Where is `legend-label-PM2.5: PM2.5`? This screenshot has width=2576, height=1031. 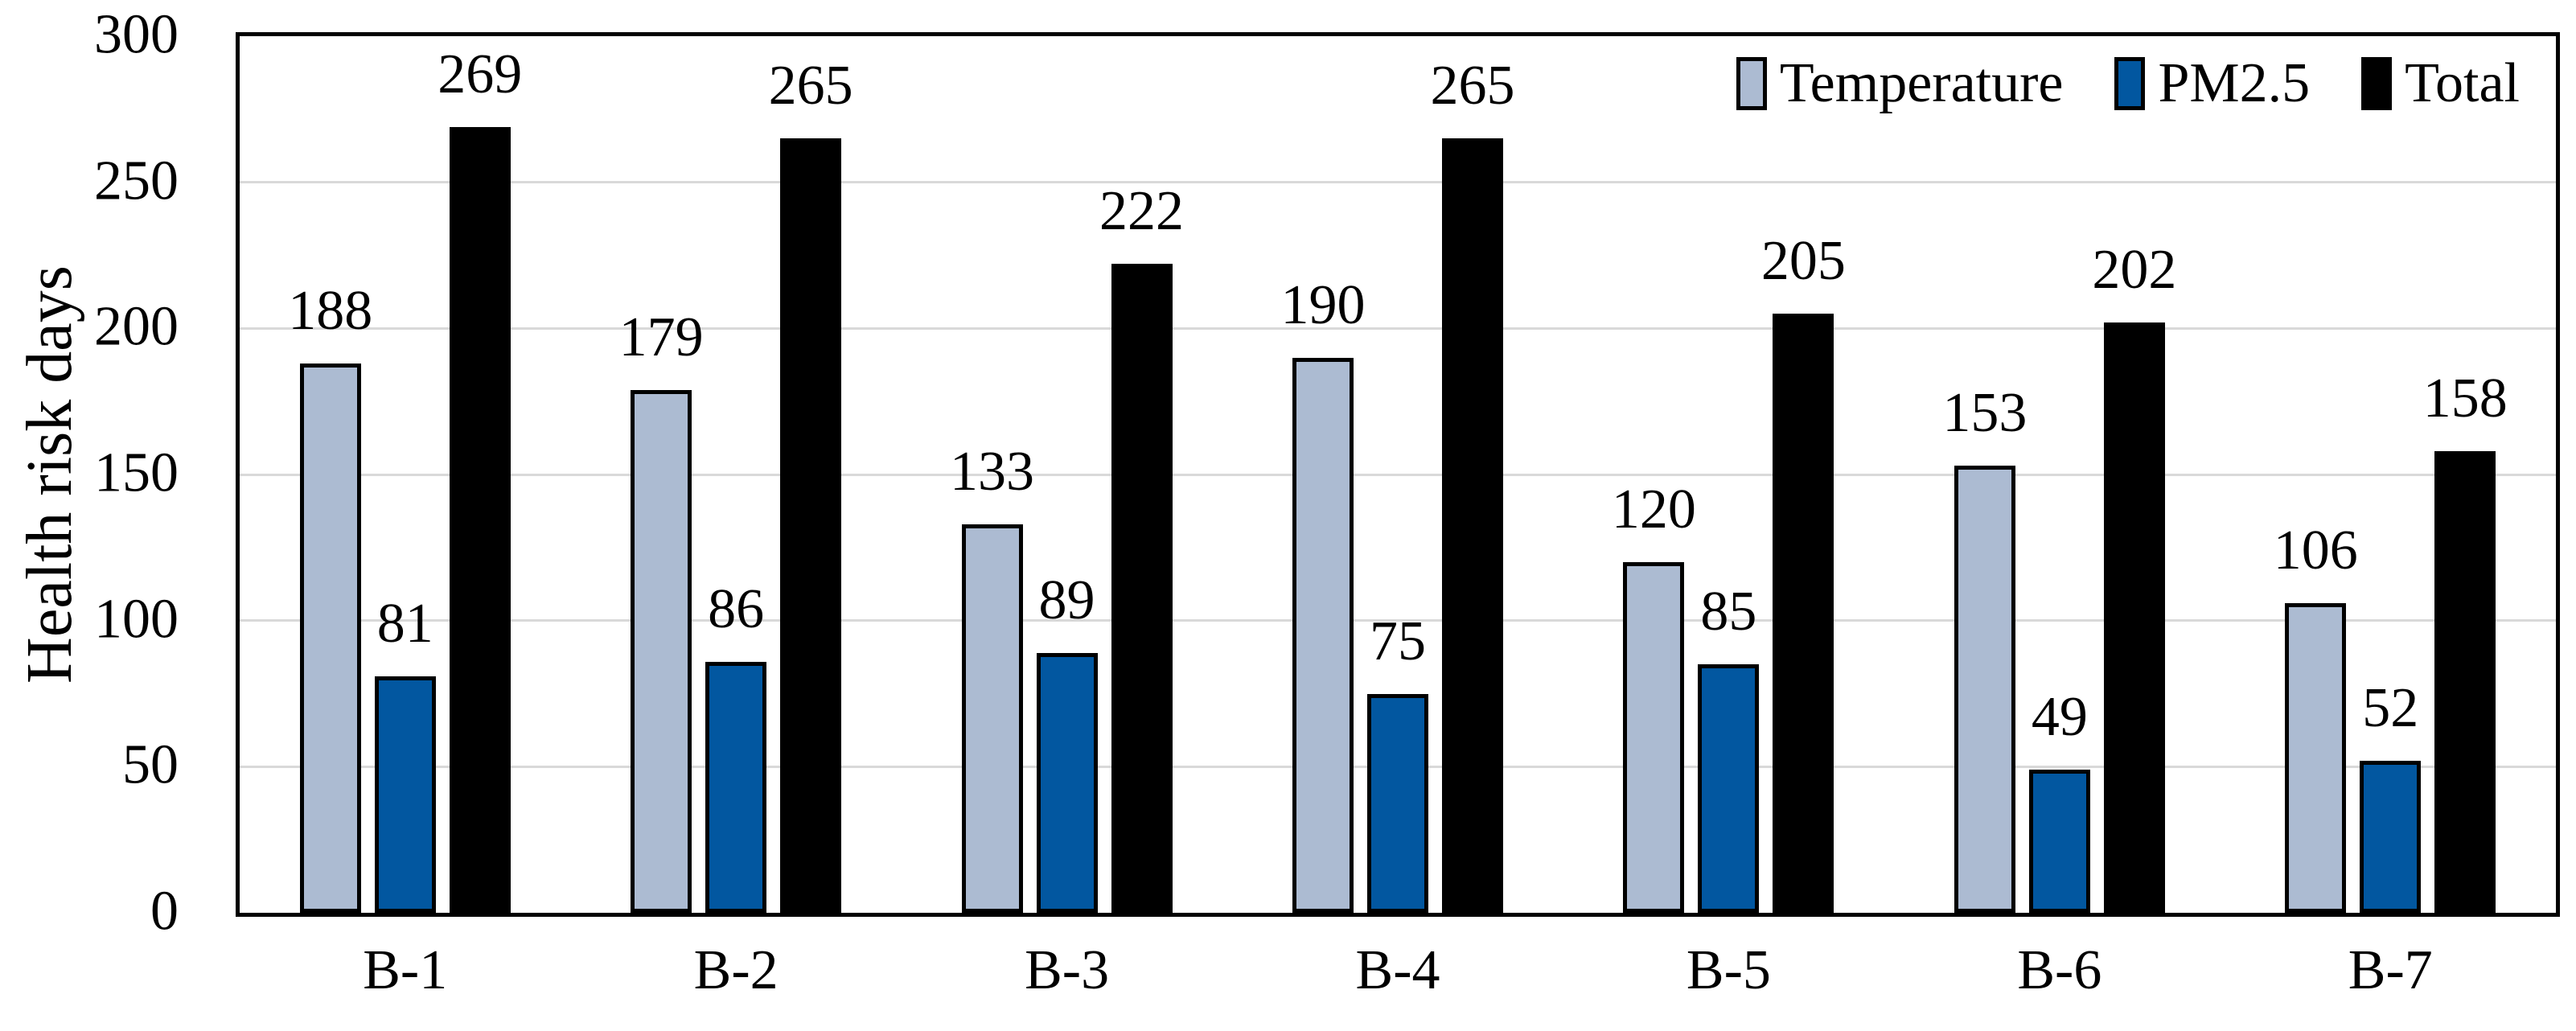
legend-label-PM2.5: PM2.5 is located at coordinates (2234, 83).